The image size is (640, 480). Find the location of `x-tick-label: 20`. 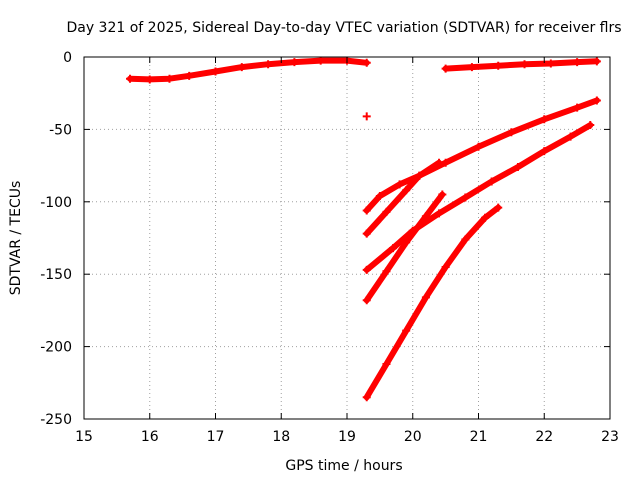

x-tick-label: 20 is located at coordinates (413, 437).